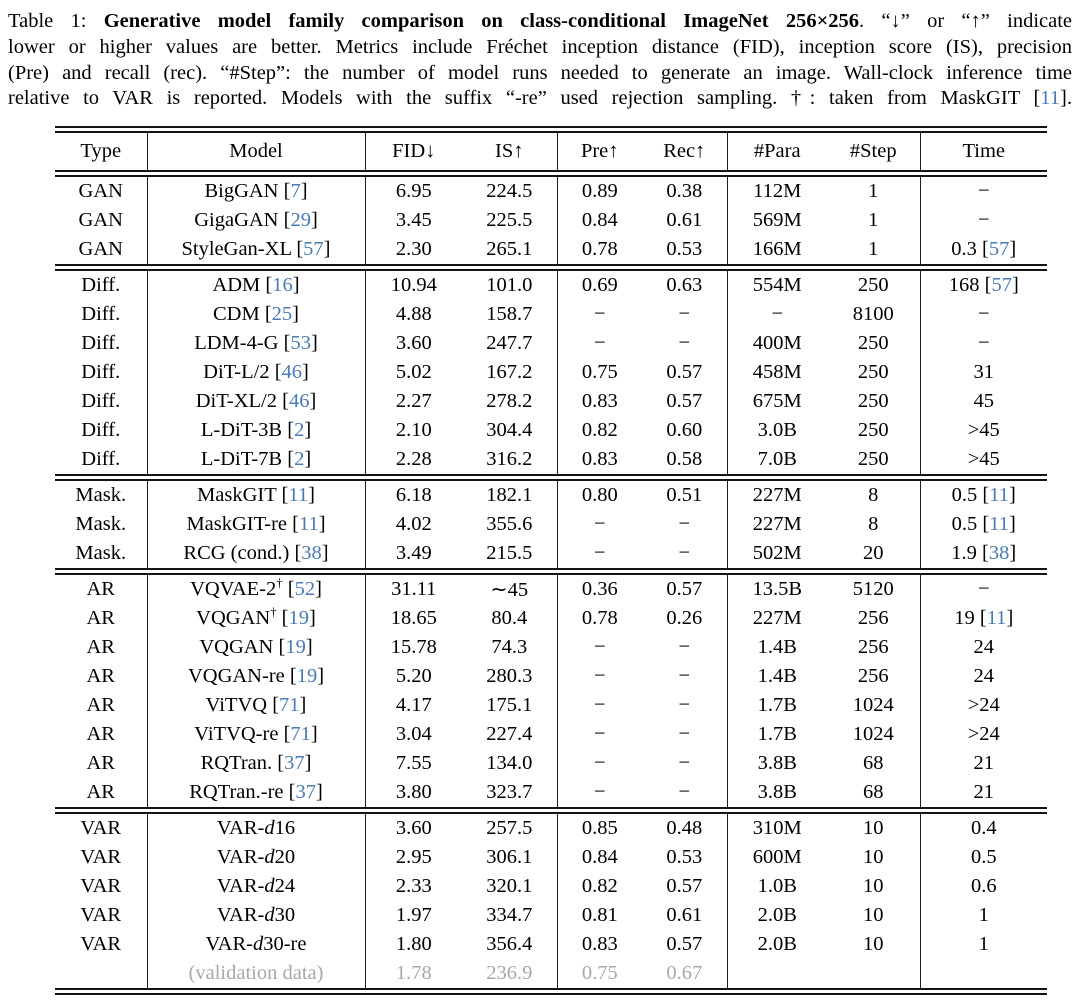 Image resolution: width=1080 pixels, height=1001 pixels. What do you see at coordinates (295, 191) in the screenshot?
I see `citation-link: 7` at bounding box center [295, 191].